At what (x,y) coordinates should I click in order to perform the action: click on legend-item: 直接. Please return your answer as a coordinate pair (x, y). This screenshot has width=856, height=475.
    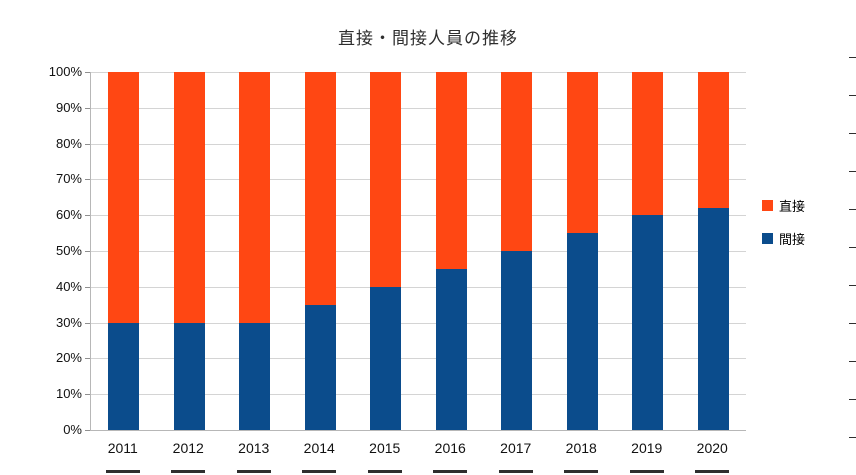
    Looking at the image, I should click on (783, 205).